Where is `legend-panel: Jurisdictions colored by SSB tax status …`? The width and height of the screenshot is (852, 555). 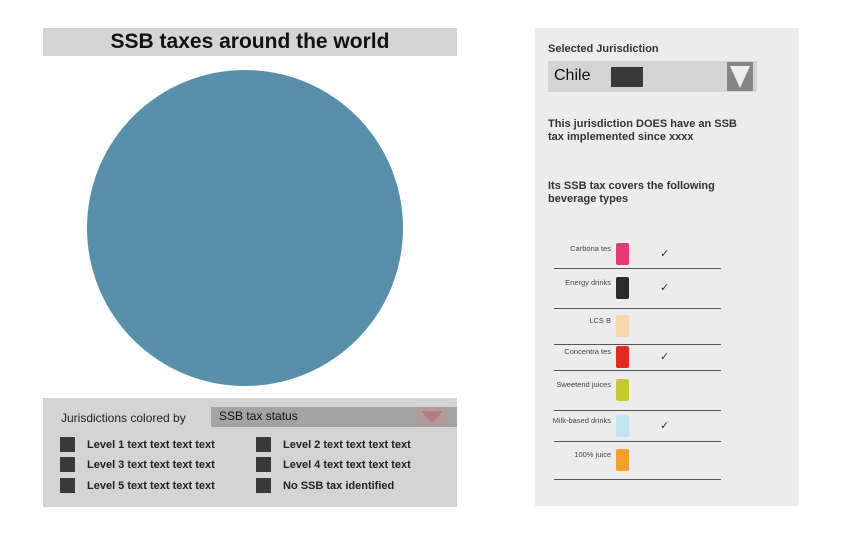 legend-panel: Jurisdictions colored by SSB tax status … is located at coordinates (250, 452).